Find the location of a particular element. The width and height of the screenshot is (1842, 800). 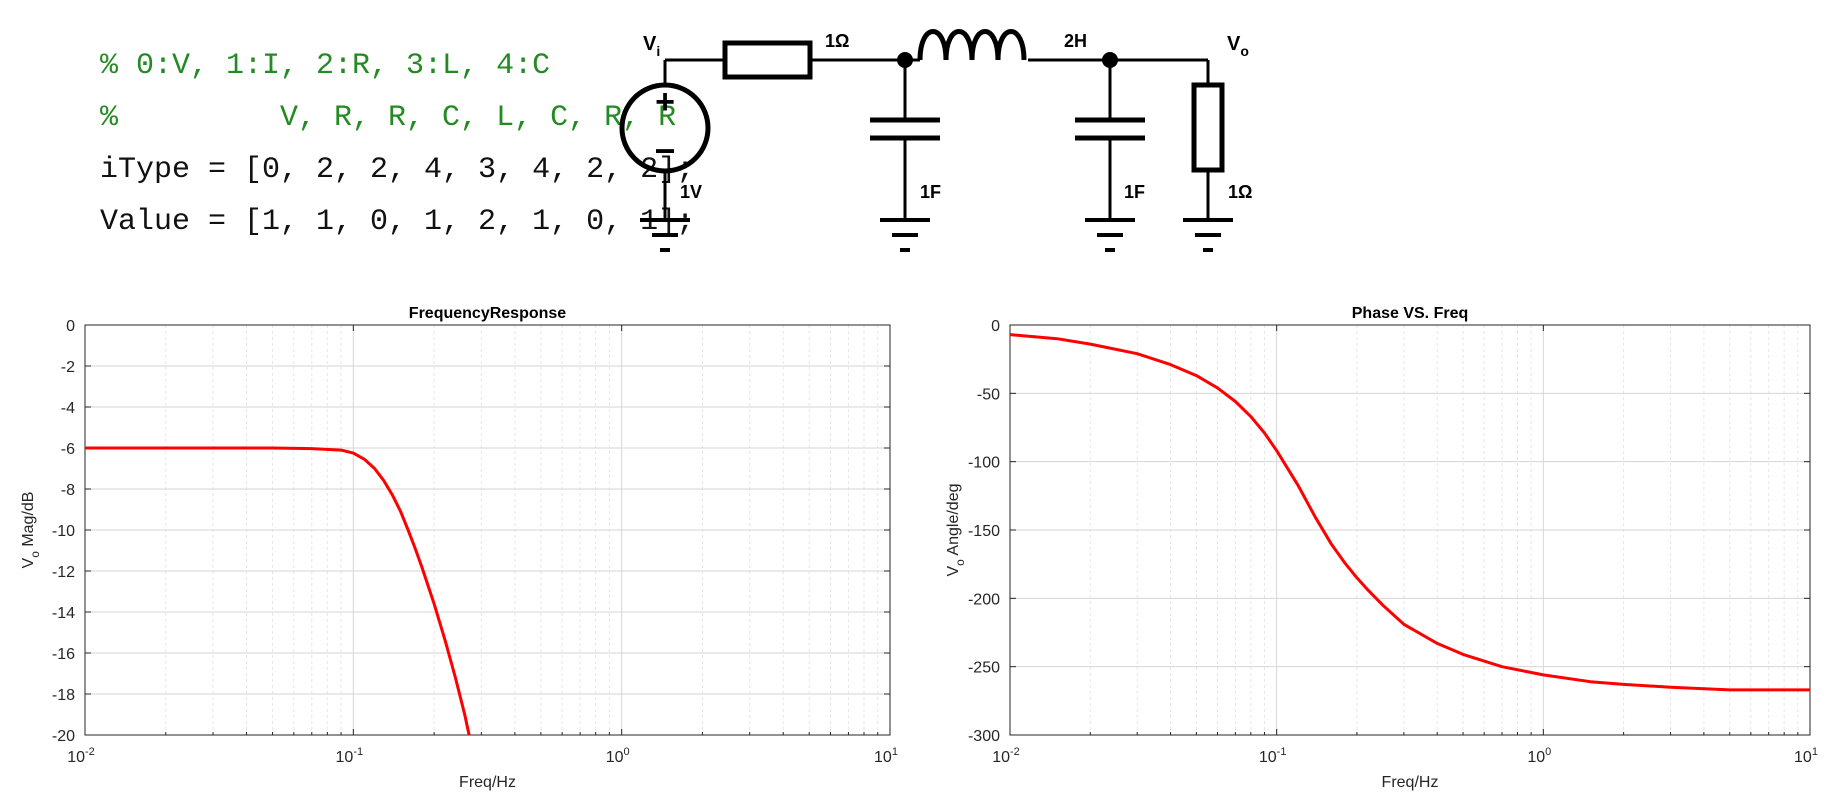

minus-sign: − is located at coordinates (664, 150).